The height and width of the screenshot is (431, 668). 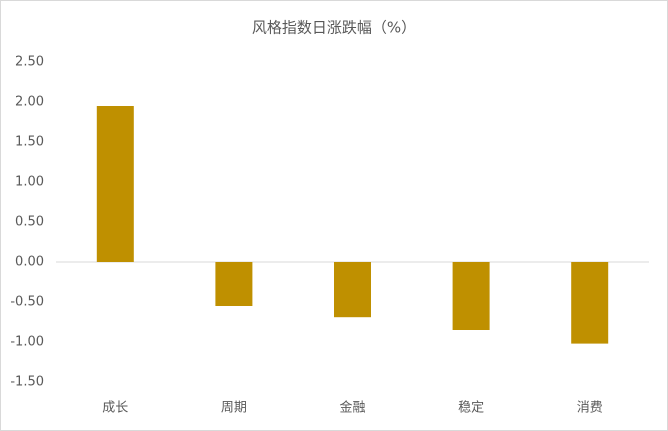 What do you see at coordinates (471, 408) in the screenshot?
I see `x-tick-label: 稳定` at bounding box center [471, 408].